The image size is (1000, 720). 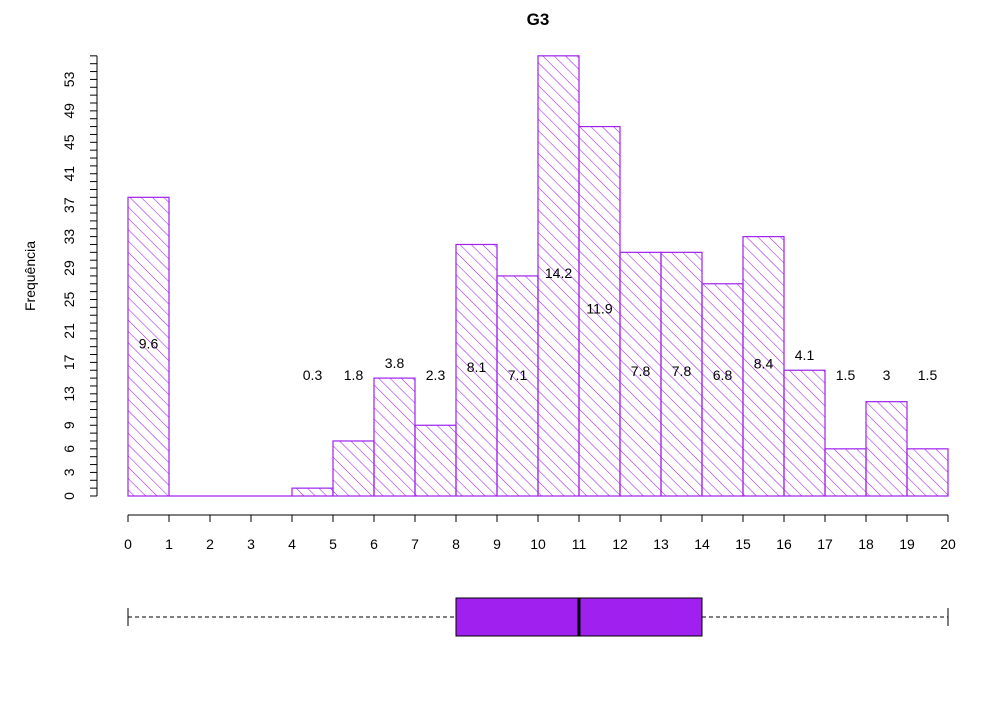 What do you see at coordinates (69, 205) in the screenshot?
I see `y-tick-label: 37` at bounding box center [69, 205].